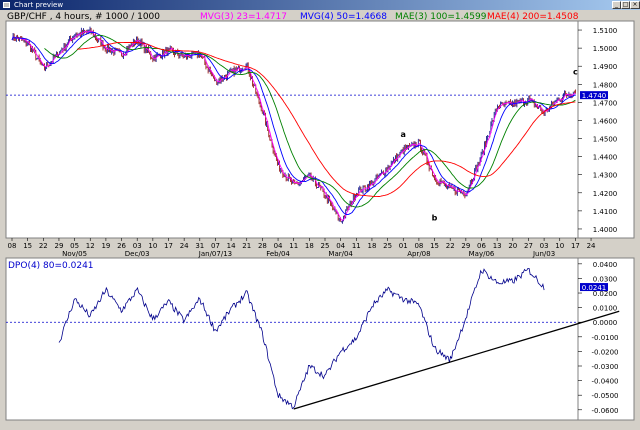  What do you see at coordinates (605, 194) in the screenshot?
I see `price-y-tick-label: 1.4200` at bounding box center [605, 194].